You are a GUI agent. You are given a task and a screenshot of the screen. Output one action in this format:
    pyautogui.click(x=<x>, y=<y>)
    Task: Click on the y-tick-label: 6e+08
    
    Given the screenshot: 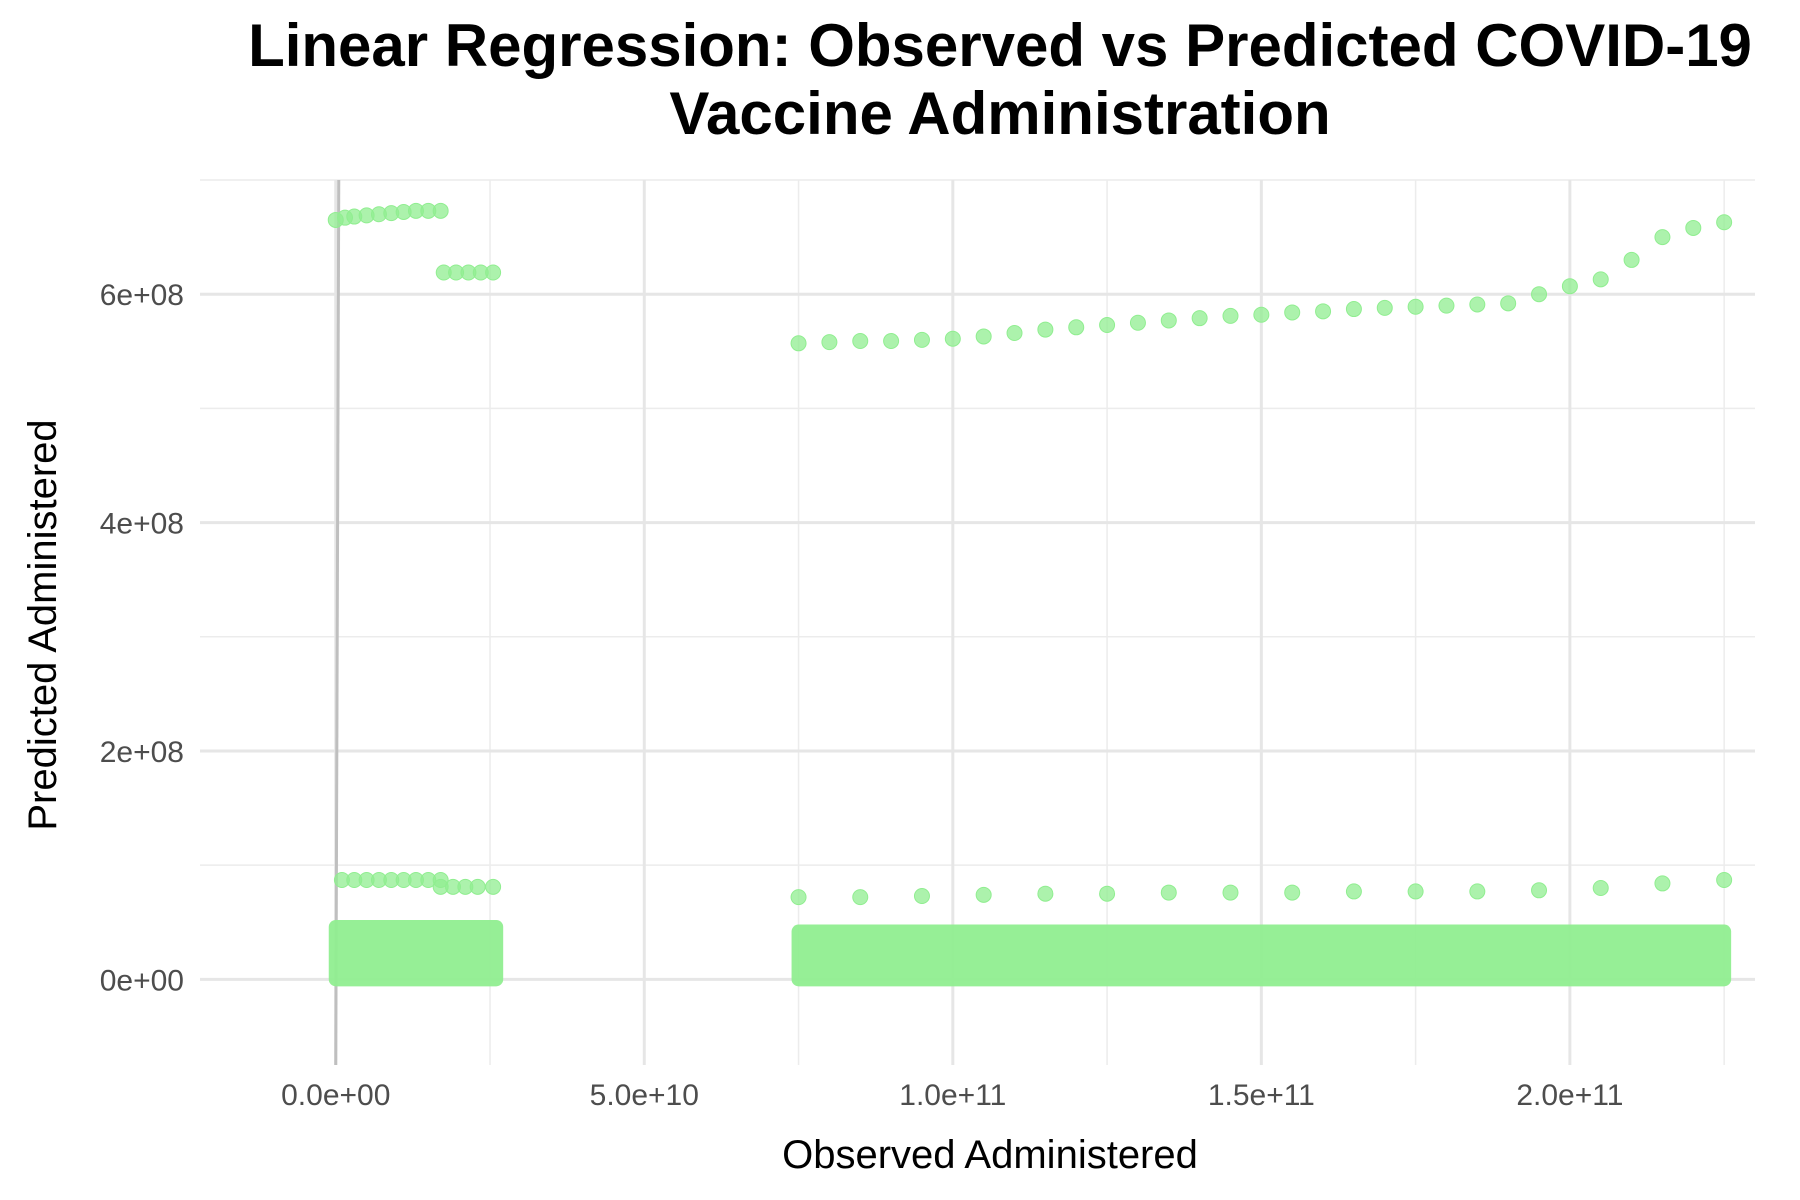 What is the action you would take?
    pyautogui.click(x=142, y=295)
    